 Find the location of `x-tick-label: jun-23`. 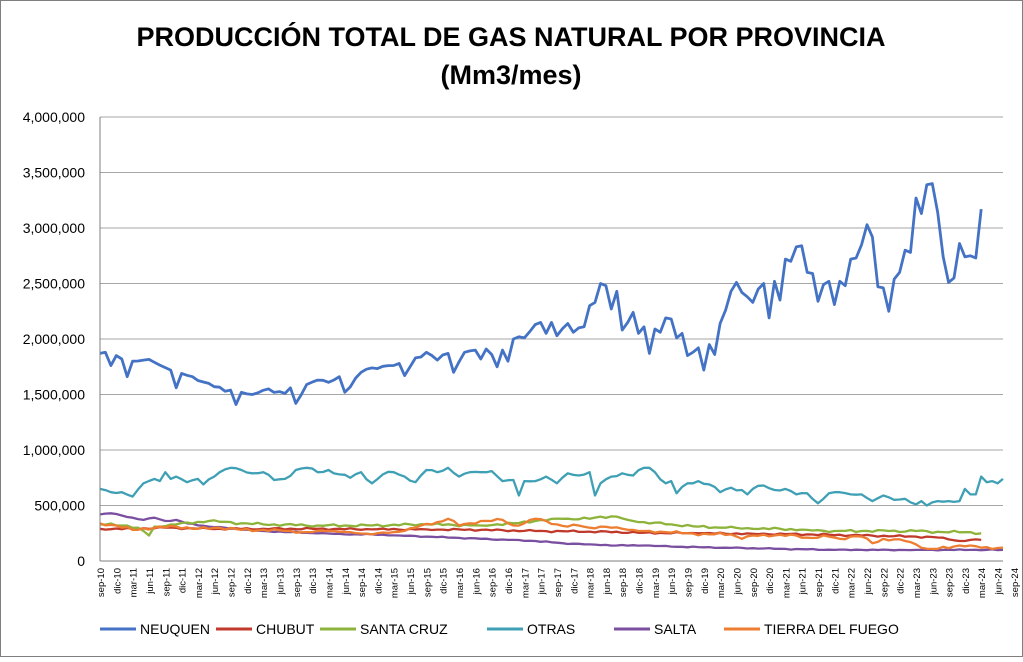

x-tick-label: jun-23 is located at coordinates (933, 581).